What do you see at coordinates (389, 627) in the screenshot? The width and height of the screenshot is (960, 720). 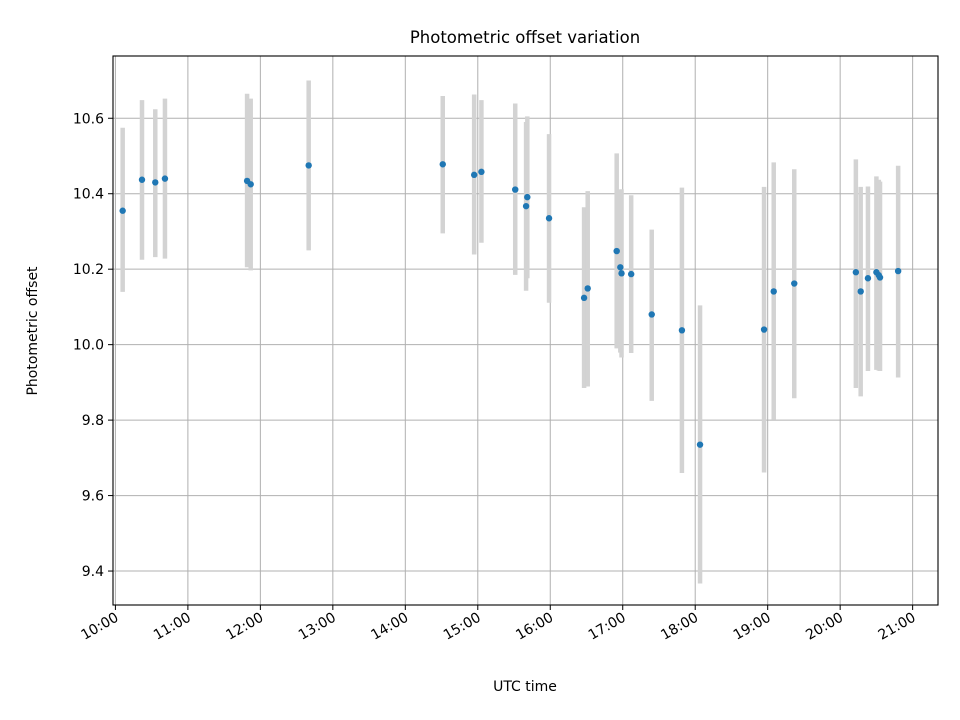 I see `x-tick-label: 14:00` at bounding box center [389, 627].